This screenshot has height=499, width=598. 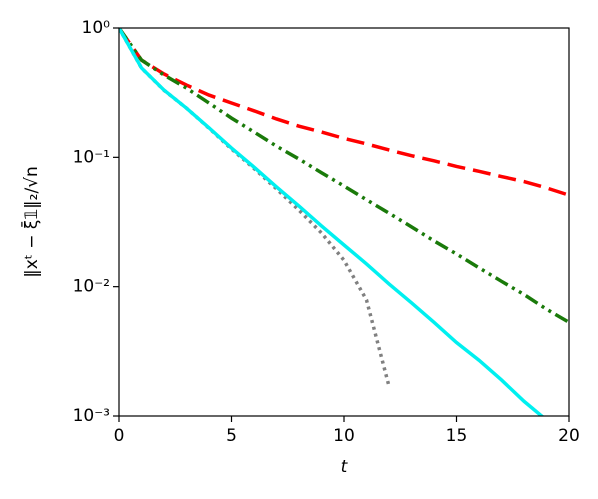 I want to click on x-tick-label: 5, so click(x=231, y=436).